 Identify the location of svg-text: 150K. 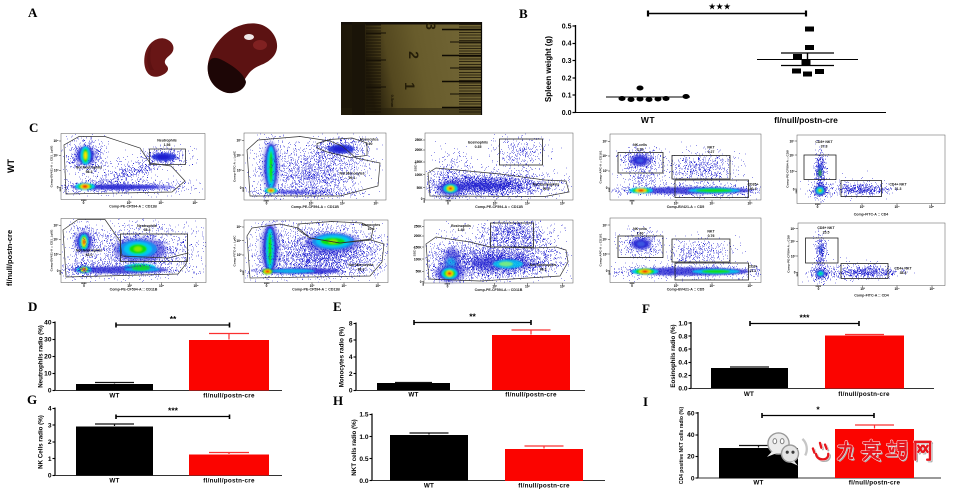
(418, 248).